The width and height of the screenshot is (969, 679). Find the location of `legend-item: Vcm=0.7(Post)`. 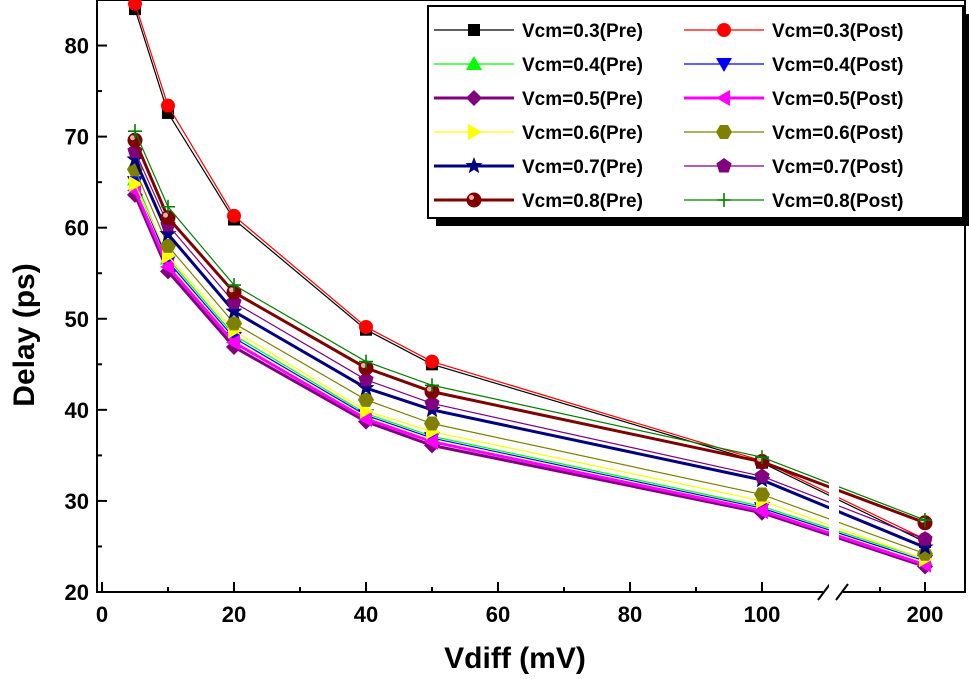

legend-item: Vcm=0.7(Post) is located at coordinates (793, 167).